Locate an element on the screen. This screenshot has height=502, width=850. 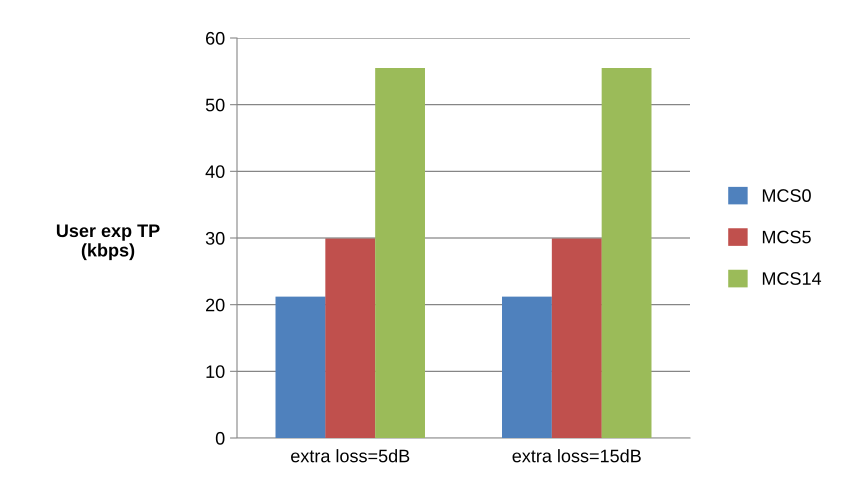
y-axis-title: User exp TP (kbps) is located at coordinates (108, 242).